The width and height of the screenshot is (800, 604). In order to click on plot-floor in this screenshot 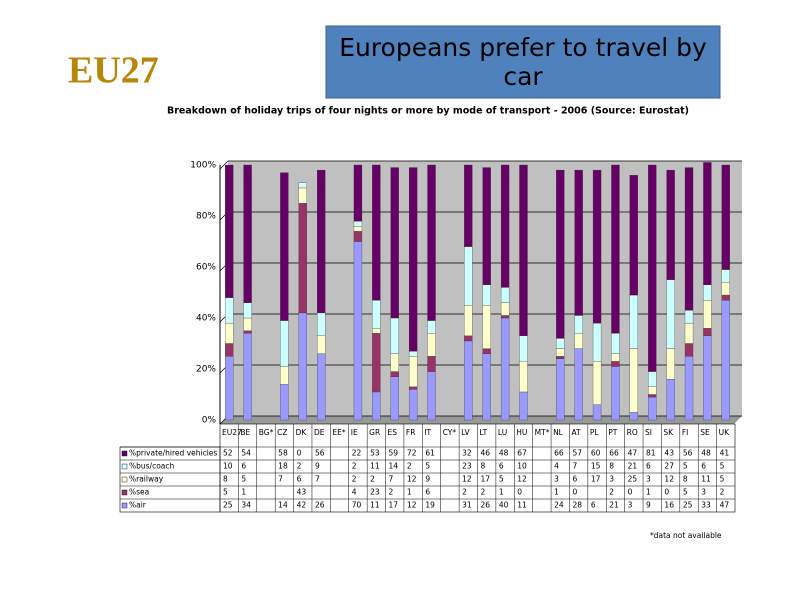, I will do `click(481, 420)`.